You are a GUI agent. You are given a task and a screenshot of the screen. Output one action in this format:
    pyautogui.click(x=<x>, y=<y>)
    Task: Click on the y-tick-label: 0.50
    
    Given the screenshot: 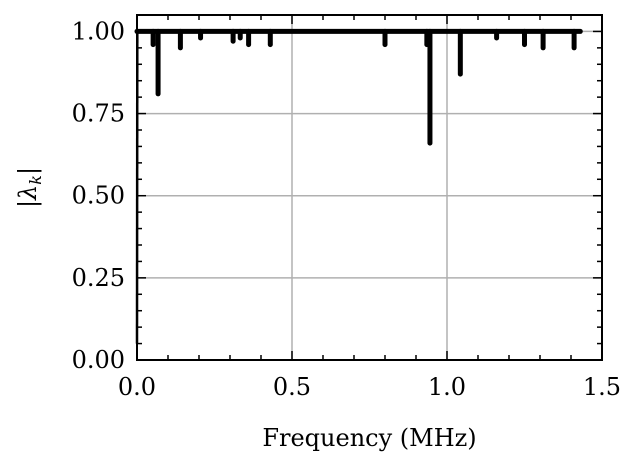 What is the action you would take?
    pyautogui.click(x=98, y=196)
    